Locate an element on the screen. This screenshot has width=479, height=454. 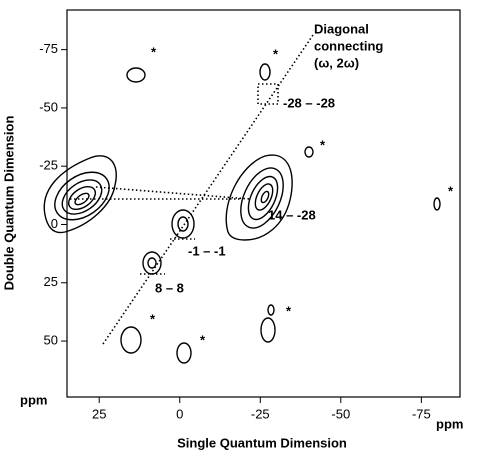
diagonal-label: Diagonal is located at coordinates (341, 28).